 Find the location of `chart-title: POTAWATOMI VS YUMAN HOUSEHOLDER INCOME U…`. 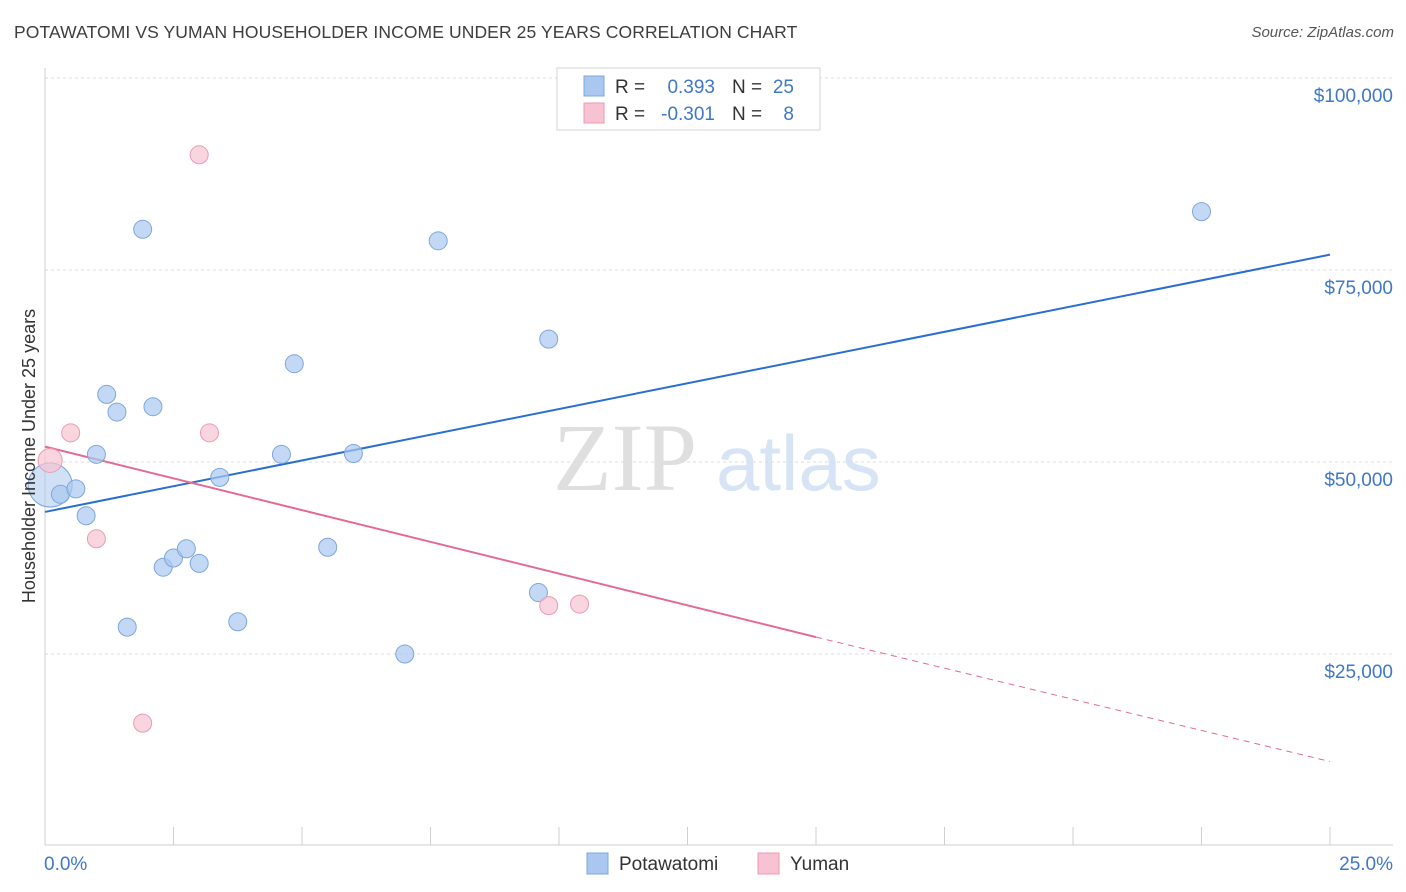

chart-title: POTAWATOMI VS YUMAN HOUSEHOLDER INCOME U… is located at coordinates (406, 32).